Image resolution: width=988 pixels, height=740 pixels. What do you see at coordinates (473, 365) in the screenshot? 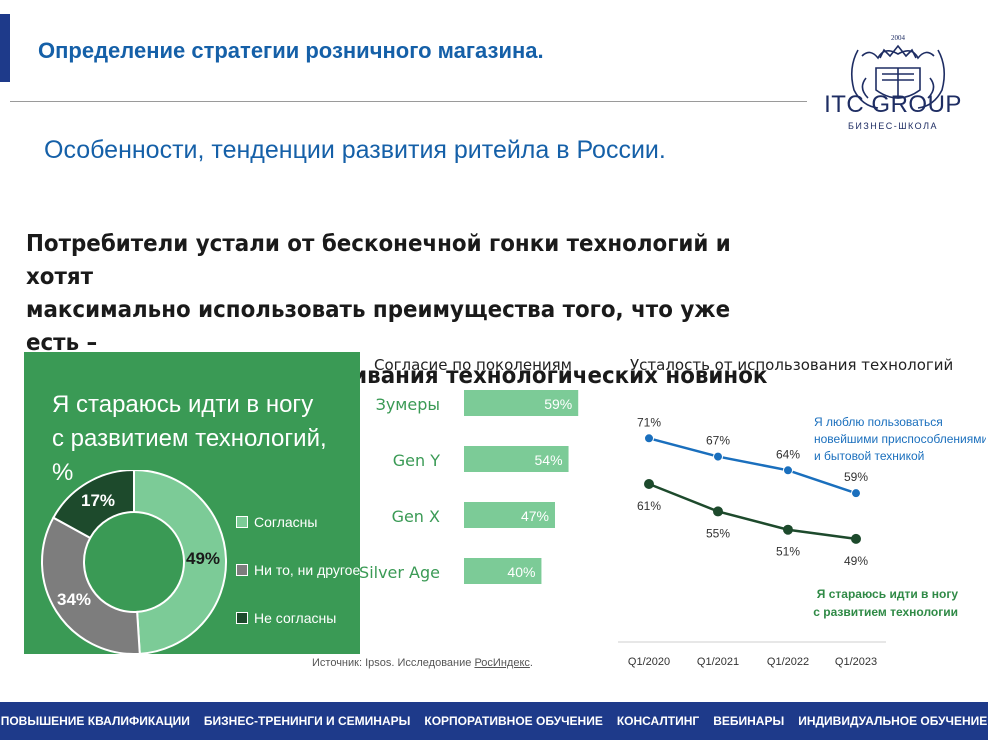
I see `bar-chart-title: Согласие по поколениям` at bounding box center [473, 365].